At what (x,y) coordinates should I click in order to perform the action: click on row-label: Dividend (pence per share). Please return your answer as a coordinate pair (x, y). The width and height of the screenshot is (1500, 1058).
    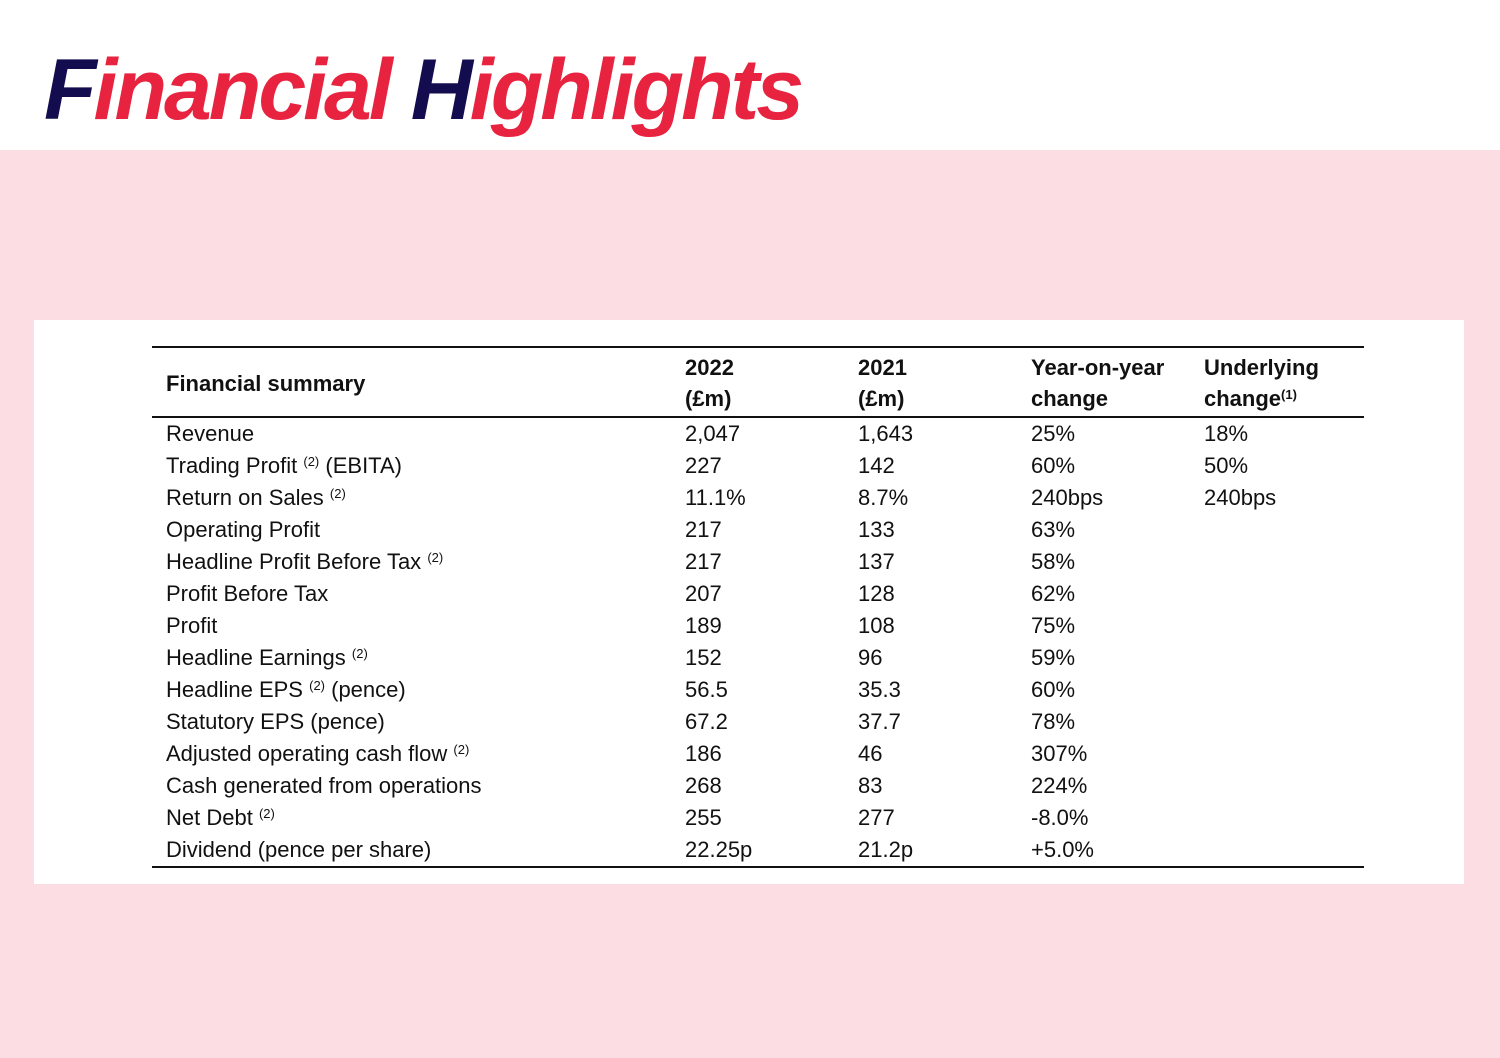
    Looking at the image, I should click on (299, 849).